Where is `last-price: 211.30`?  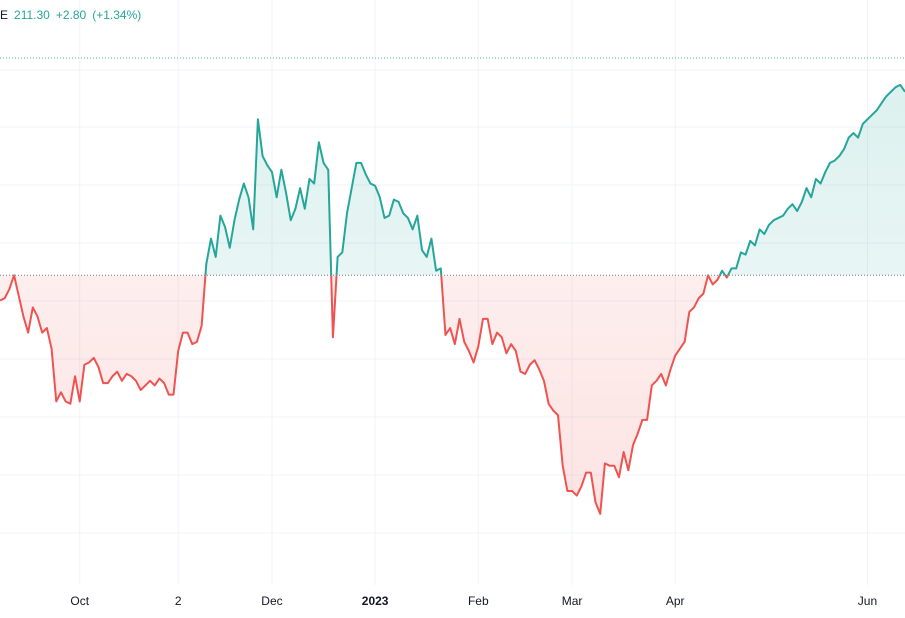
last-price: 211.30 is located at coordinates (32, 15).